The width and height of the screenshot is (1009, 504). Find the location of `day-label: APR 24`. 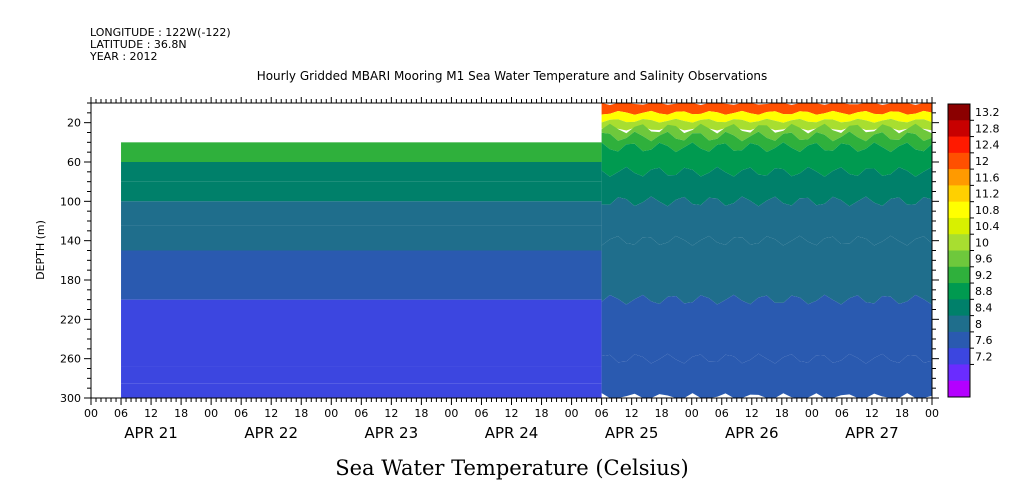

day-label: APR 24 is located at coordinates (512, 433).